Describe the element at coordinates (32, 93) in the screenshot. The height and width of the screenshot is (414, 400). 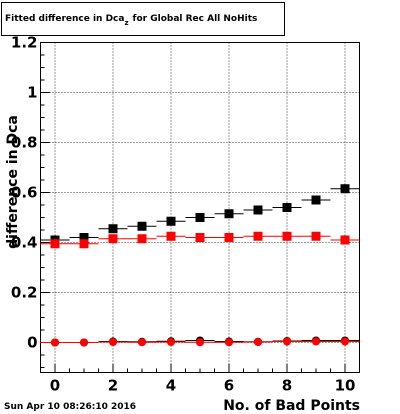
I see `y-tick-label: 1` at that location.